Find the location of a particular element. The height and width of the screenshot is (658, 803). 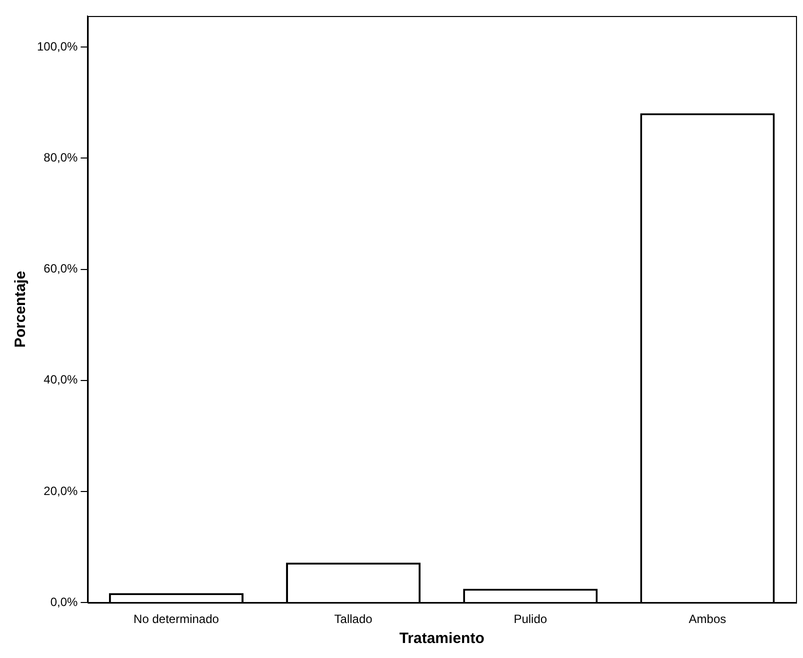

y-tick-label: 0,0% is located at coordinates (64, 601).